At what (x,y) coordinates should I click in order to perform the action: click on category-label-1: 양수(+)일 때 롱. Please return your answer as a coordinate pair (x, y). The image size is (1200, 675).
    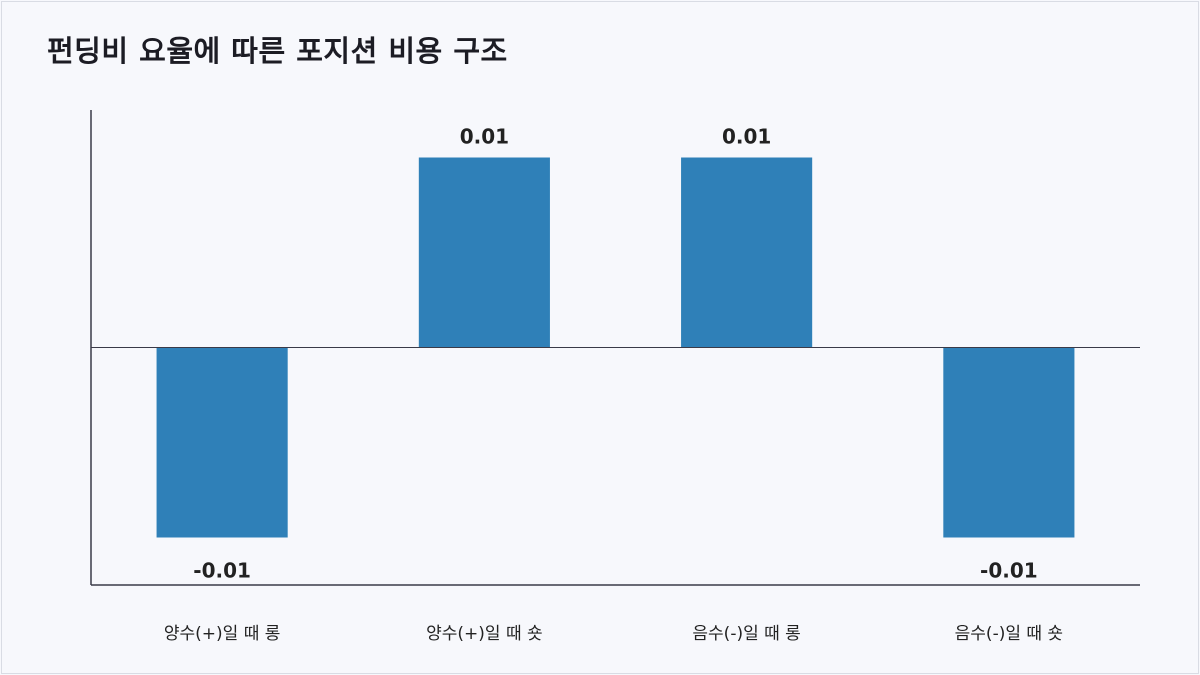
    Looking at the image, I should click on (222, 634).